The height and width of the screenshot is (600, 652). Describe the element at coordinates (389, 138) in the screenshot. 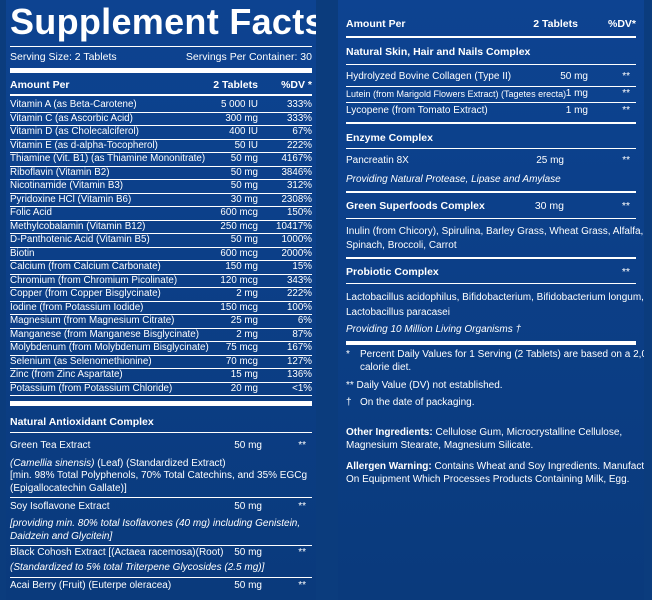

I see `enzyme-complex-header: Enzyme Complex` at that location.